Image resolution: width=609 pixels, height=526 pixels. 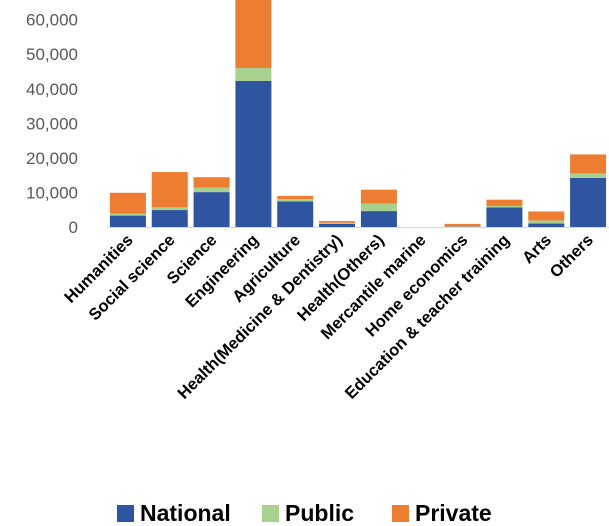 I want to click on y-tick-label: 0, so click(x=73, y=227).